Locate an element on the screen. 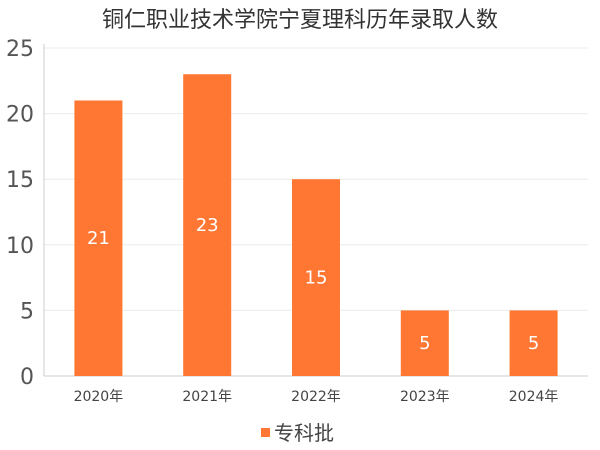  legend: 专科批 is located at coordinates (297, 433).